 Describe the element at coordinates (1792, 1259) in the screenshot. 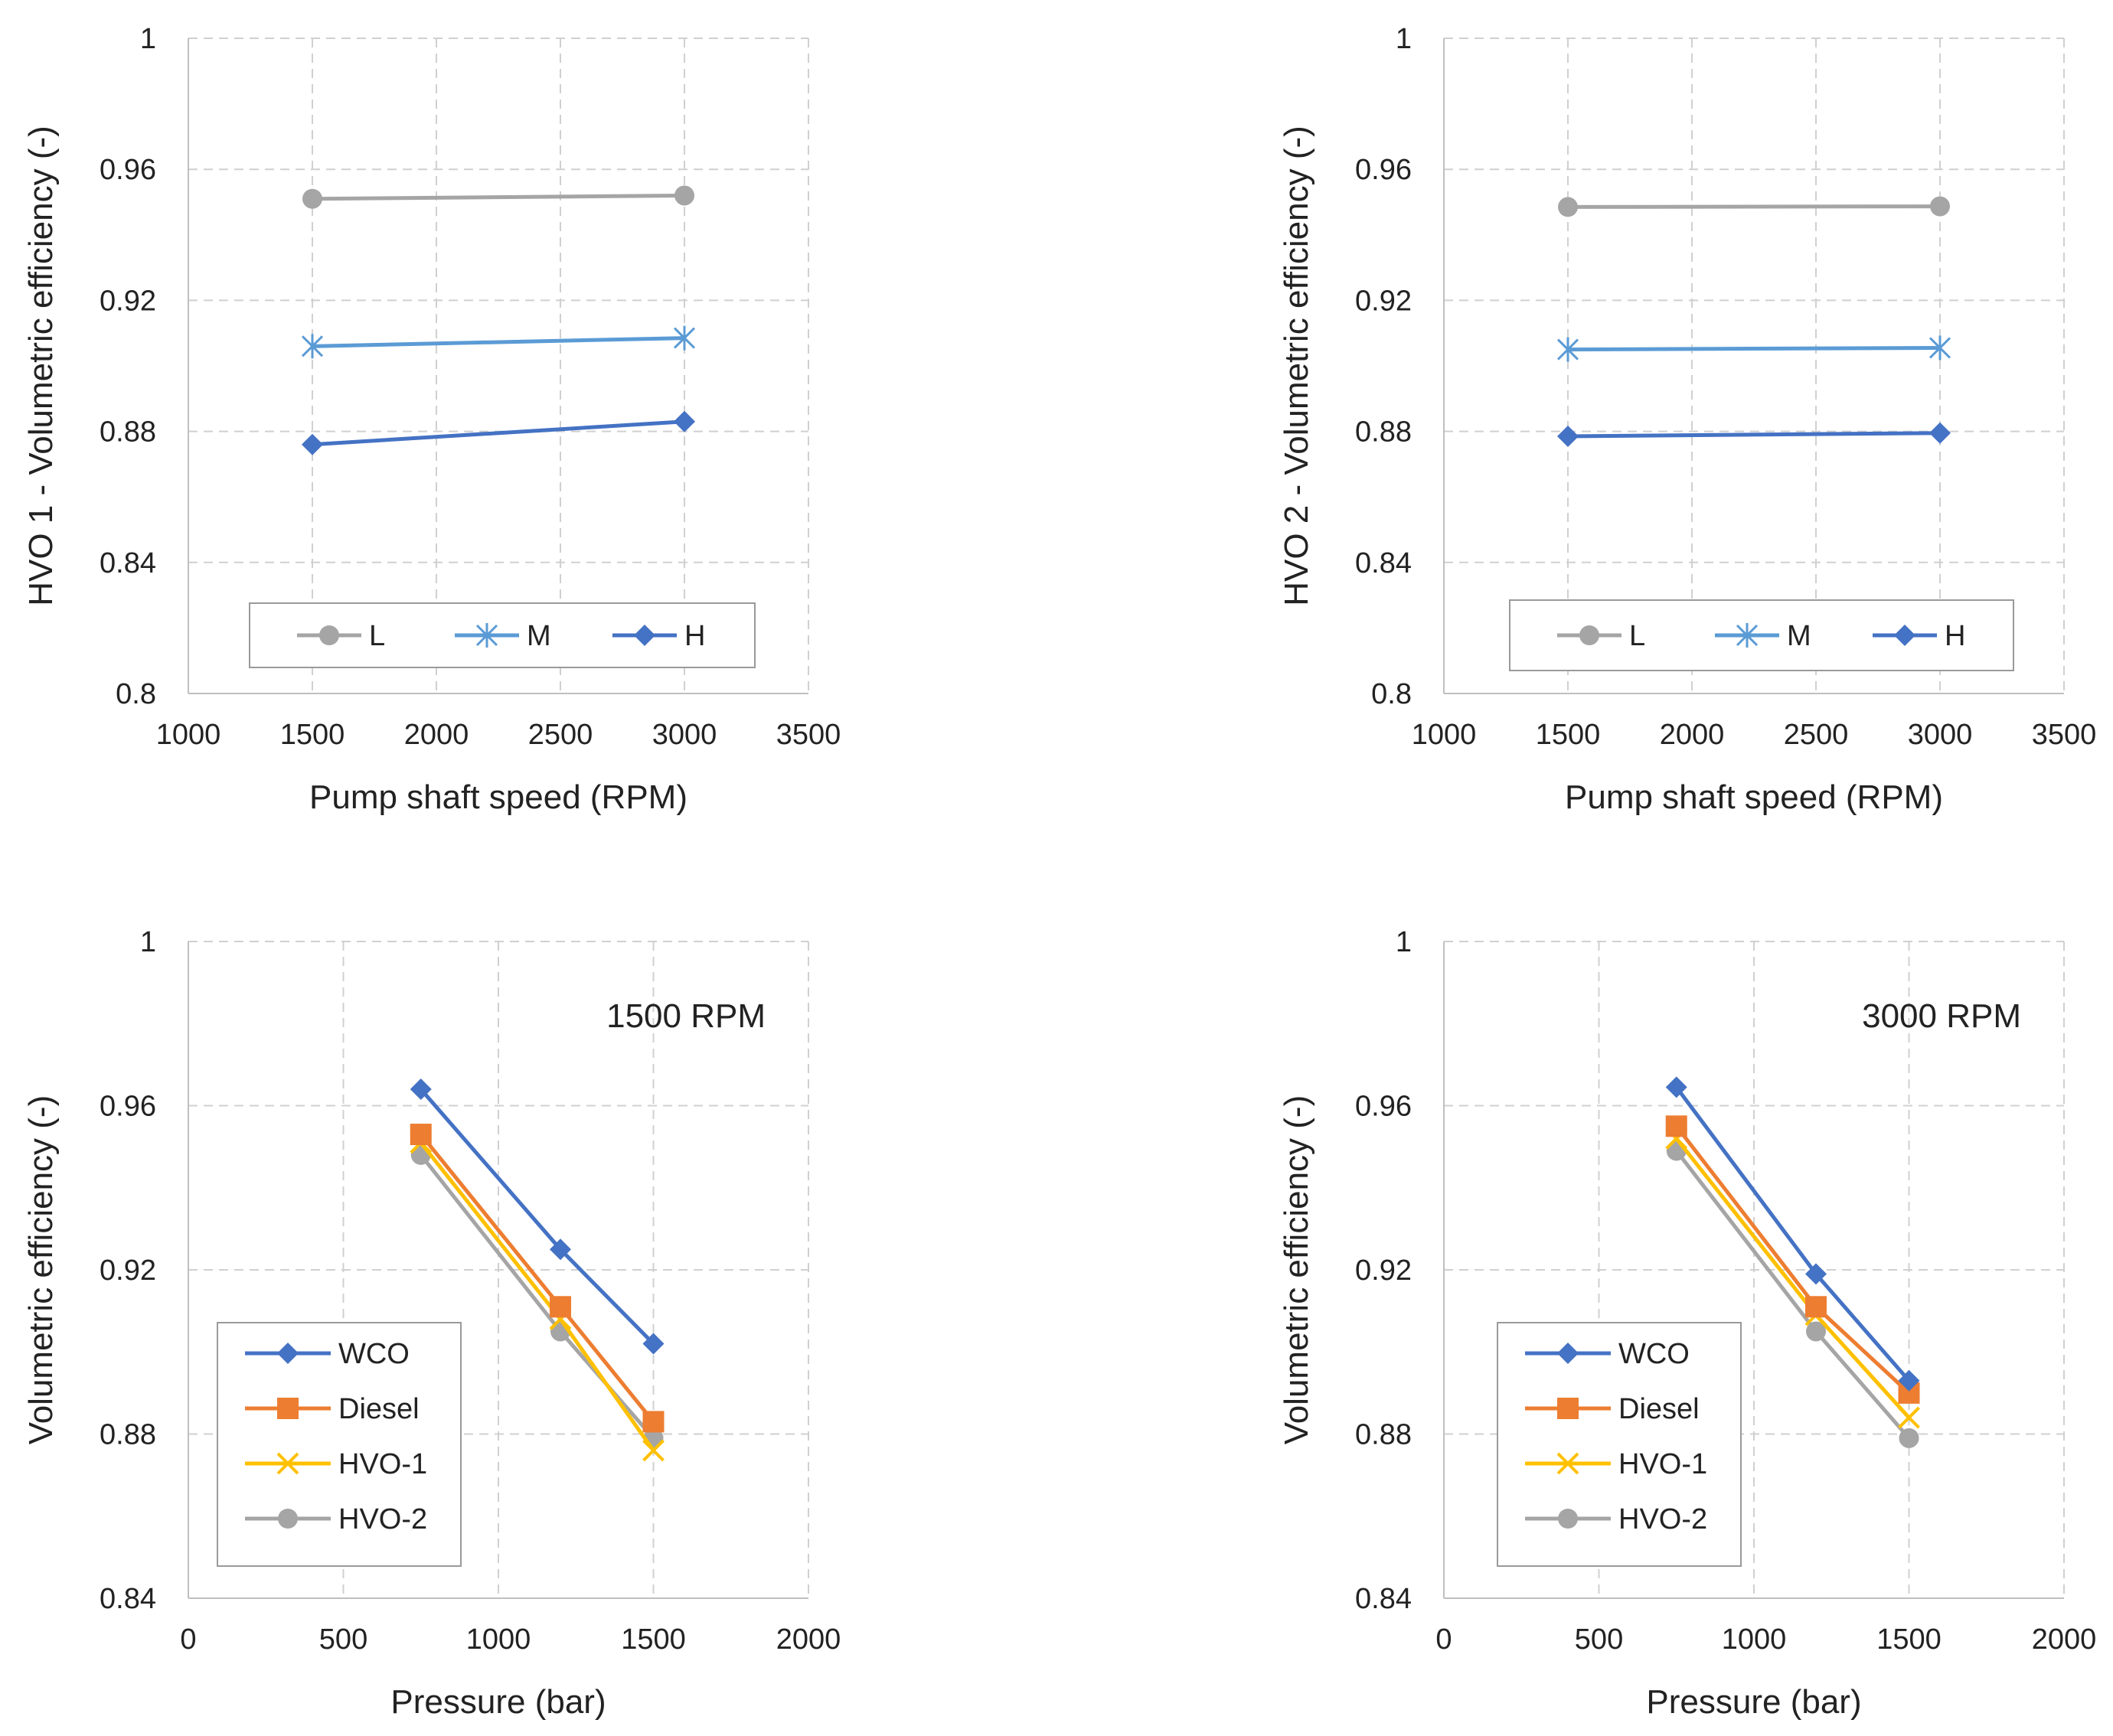

I see `series-diesel` at that location.